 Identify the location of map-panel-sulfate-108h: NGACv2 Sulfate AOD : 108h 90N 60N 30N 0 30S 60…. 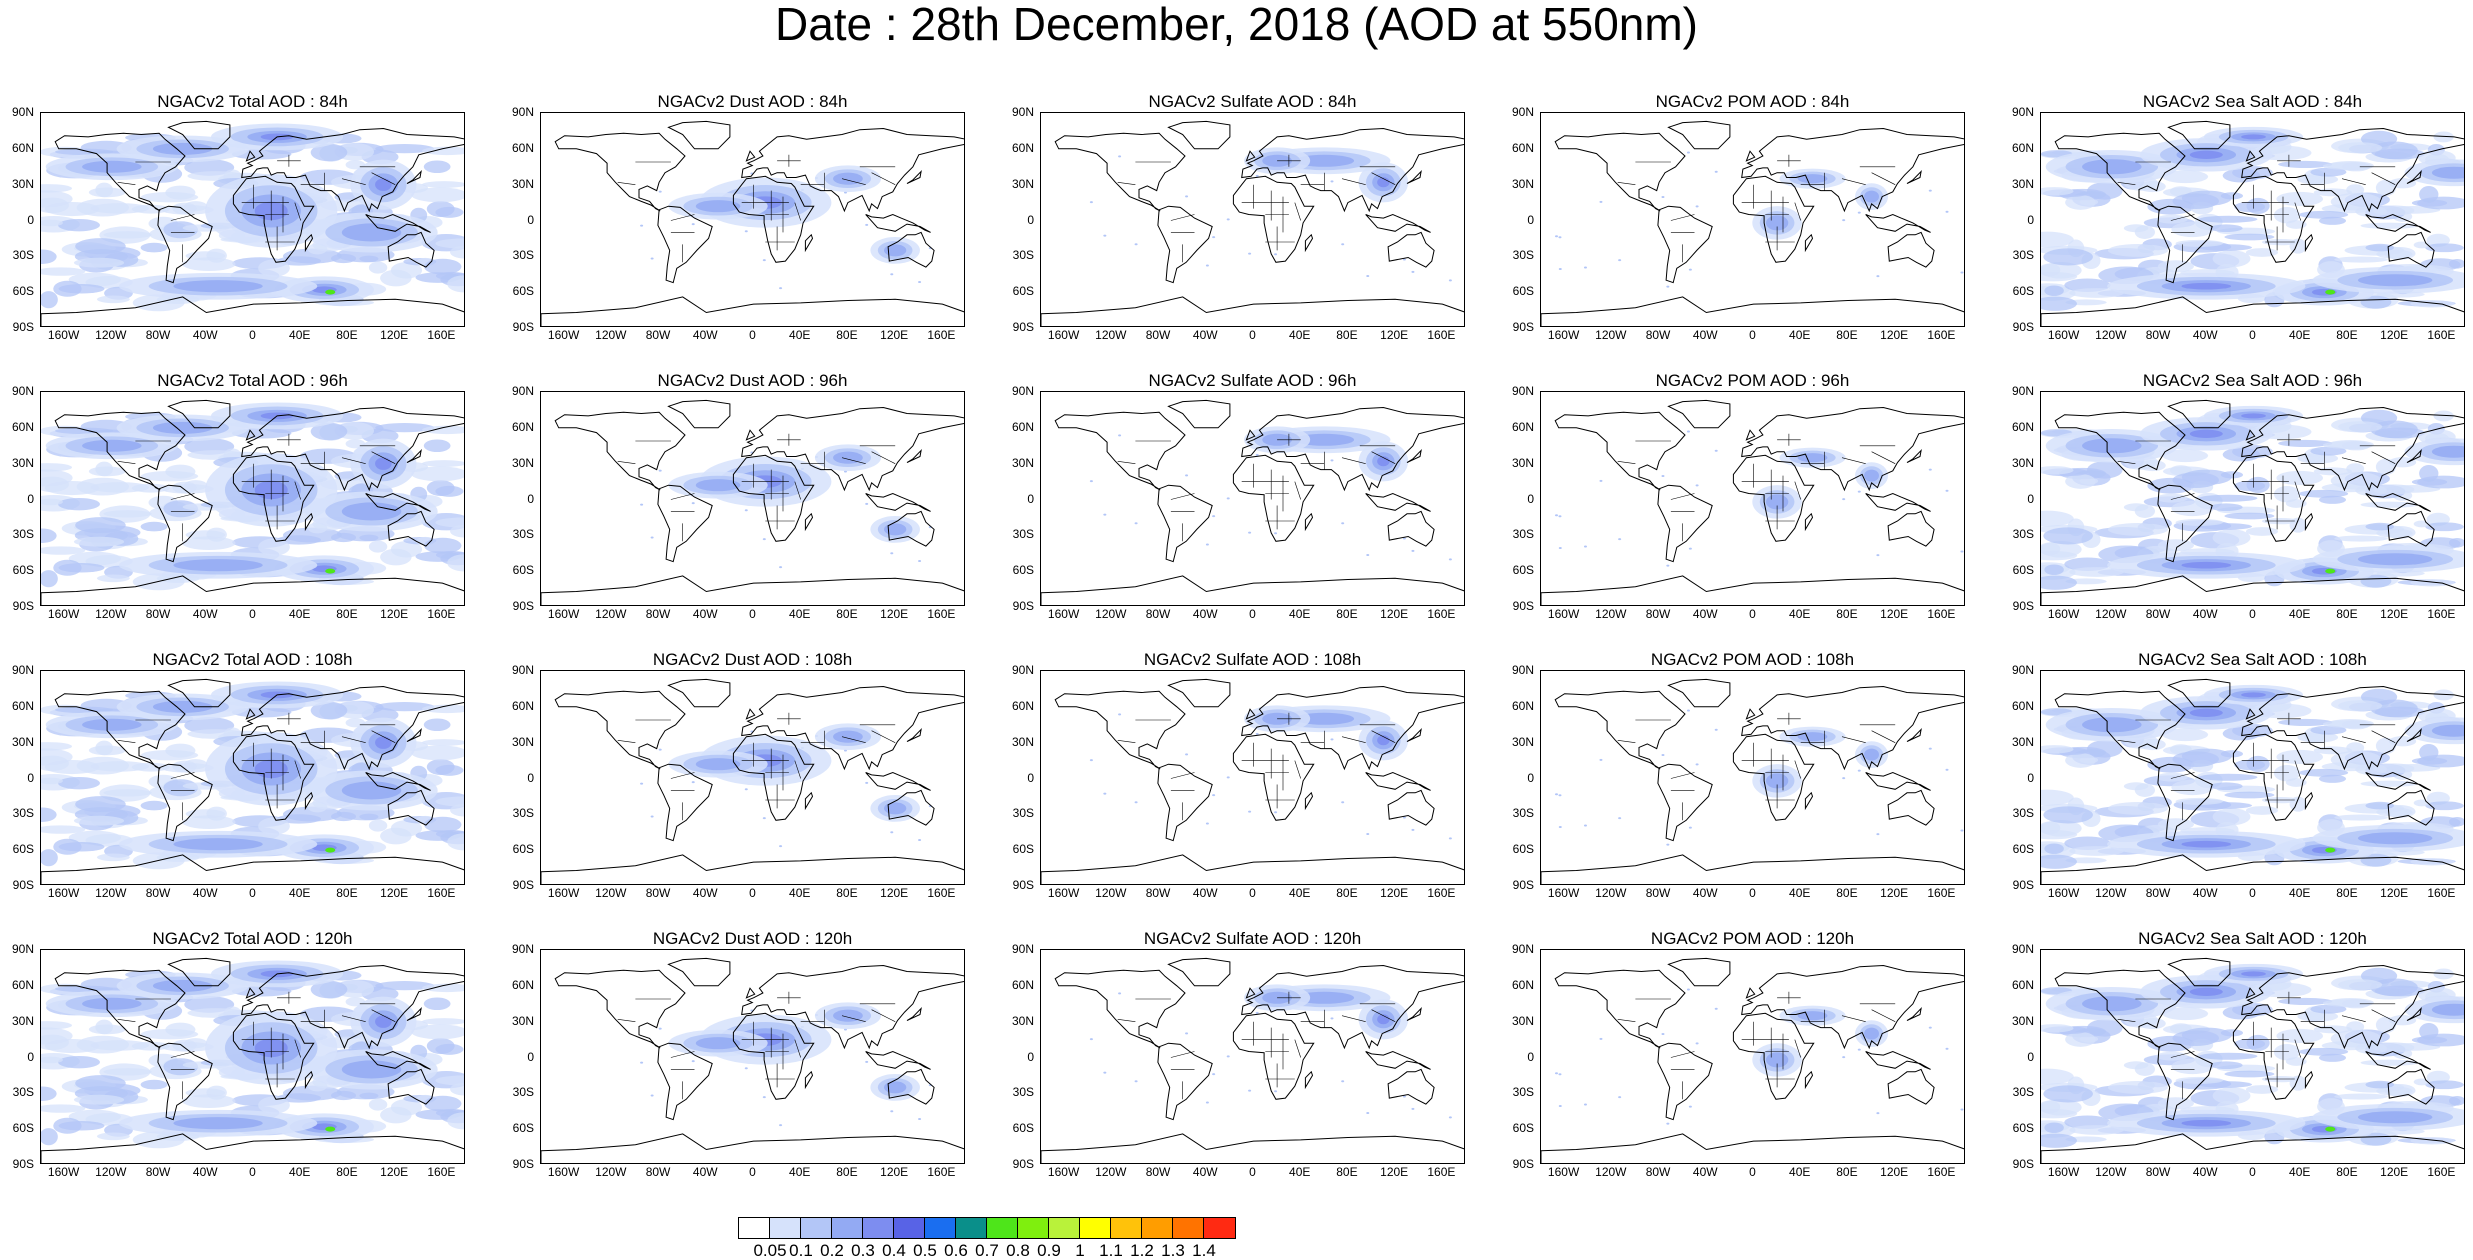
(1235, 775).